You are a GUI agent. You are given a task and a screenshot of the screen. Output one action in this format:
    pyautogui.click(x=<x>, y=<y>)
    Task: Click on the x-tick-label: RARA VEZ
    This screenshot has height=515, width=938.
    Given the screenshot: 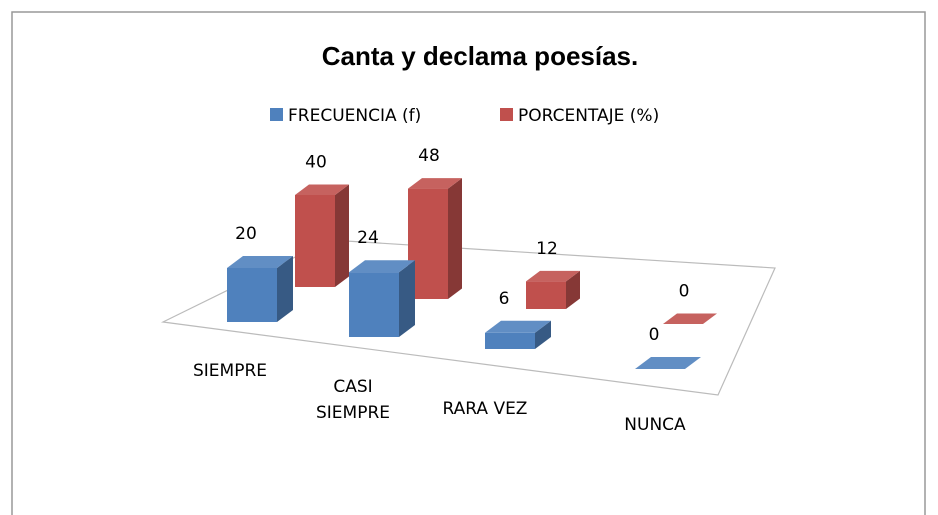 What is the action you would take?
    pyautogui.click(x=485, y=409)
    